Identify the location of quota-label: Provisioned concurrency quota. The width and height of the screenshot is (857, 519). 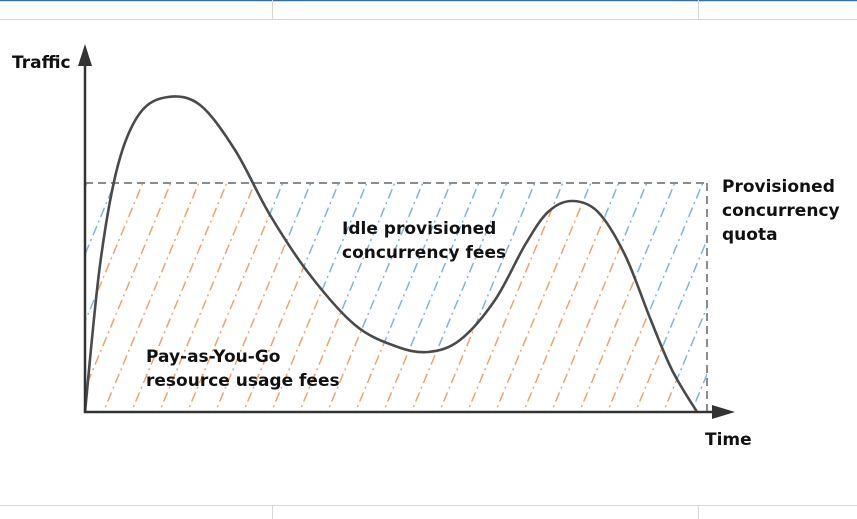
(781, 211).